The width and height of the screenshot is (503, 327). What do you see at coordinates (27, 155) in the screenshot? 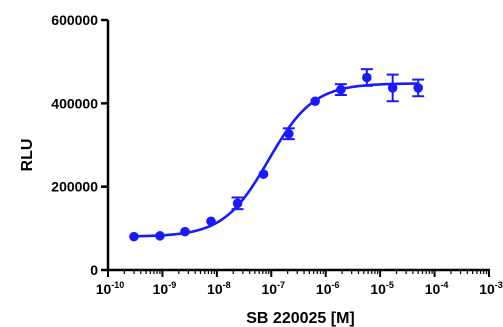
I see `y-axis-title: RLU` at bounding box center [27, 155].